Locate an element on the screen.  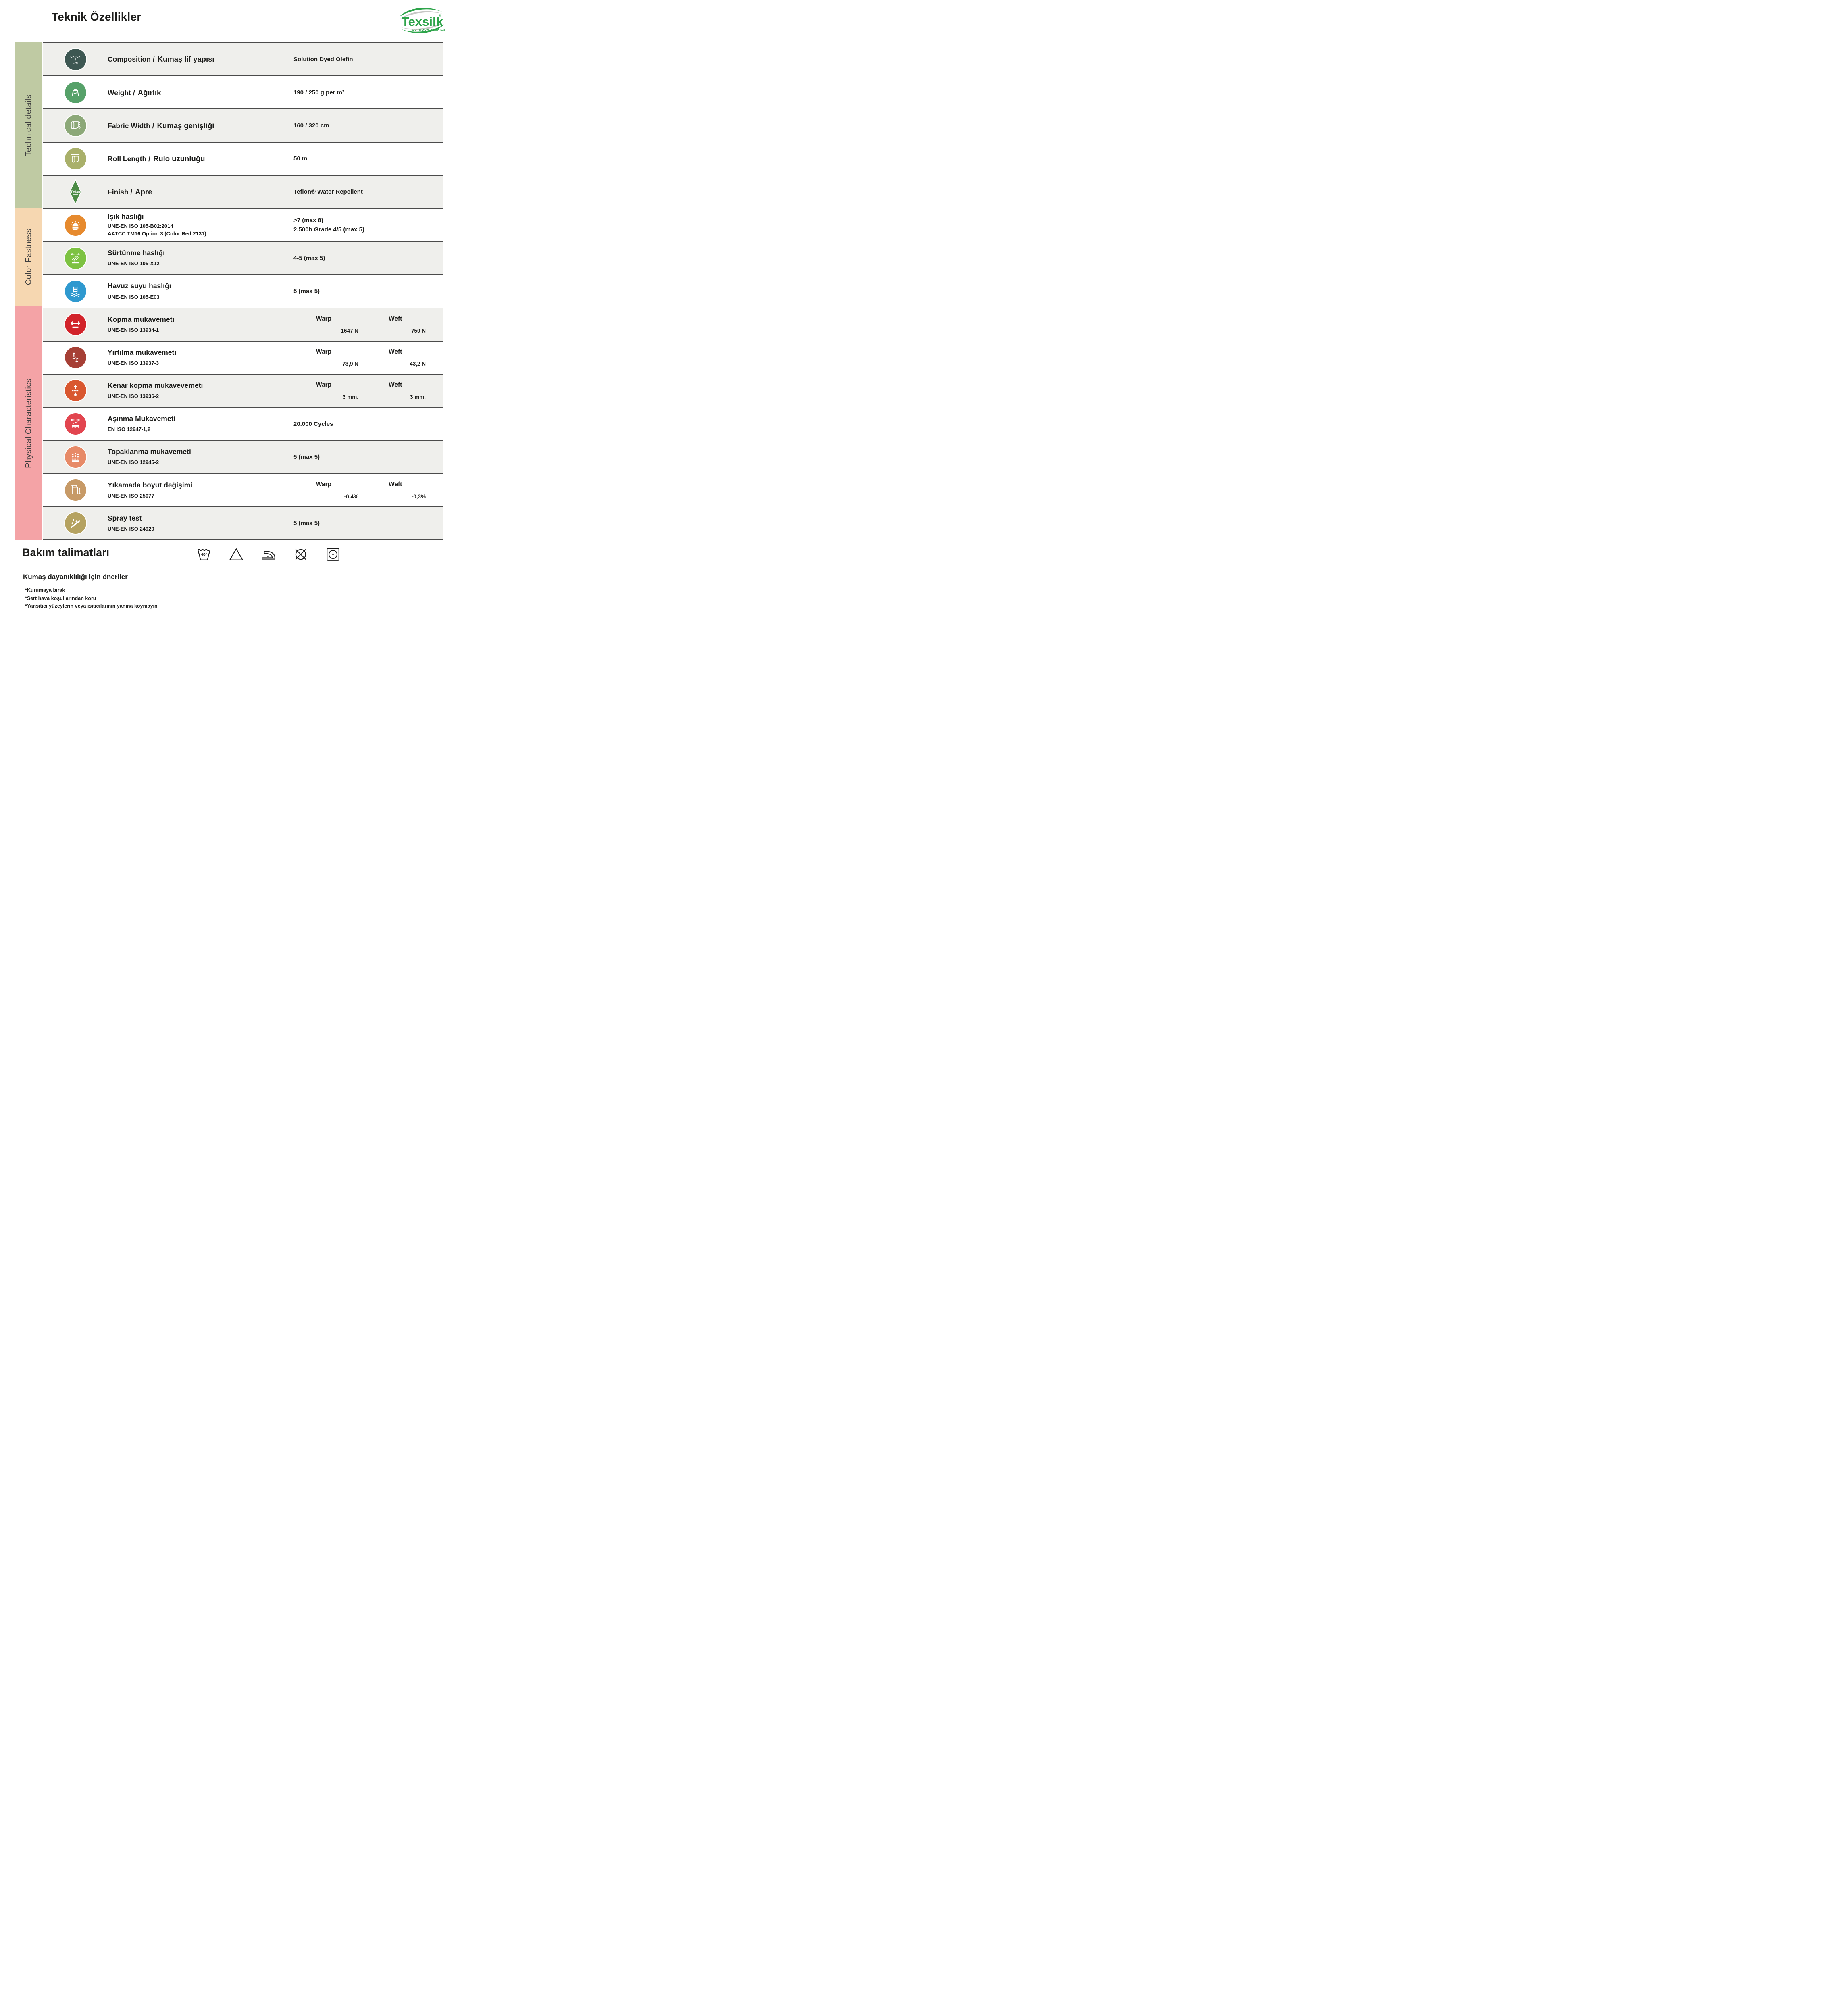
sidebar-section-physical-characteristics: Physical Characteristics is located at coordinates (29, 423).